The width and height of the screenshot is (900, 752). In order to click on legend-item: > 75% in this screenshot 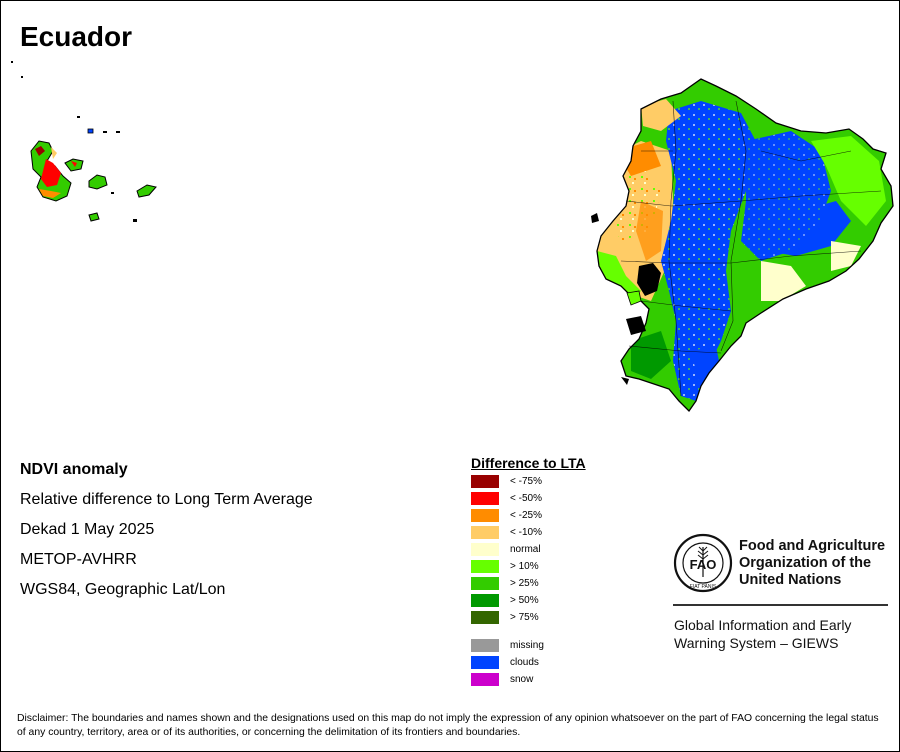, I will do `click(505, 617)`.